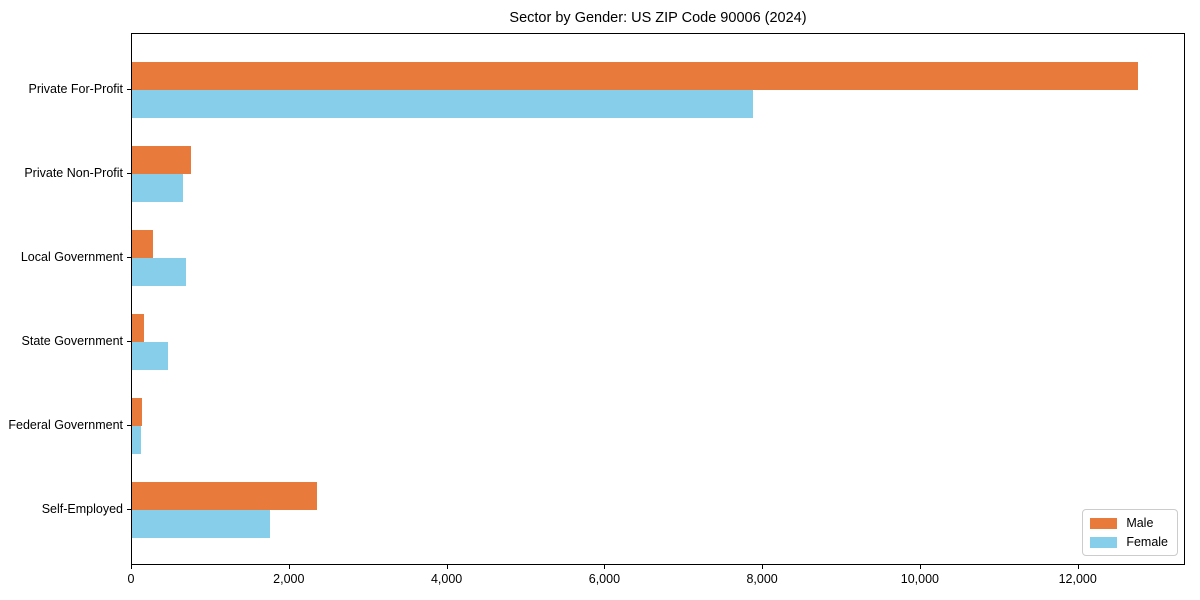 The width and height of the screenshot is (1200, 600). What do you see at coordinates (150, 356) in the screenshot?
I see `bar-female-state-government` at bounding box center [150, 356].